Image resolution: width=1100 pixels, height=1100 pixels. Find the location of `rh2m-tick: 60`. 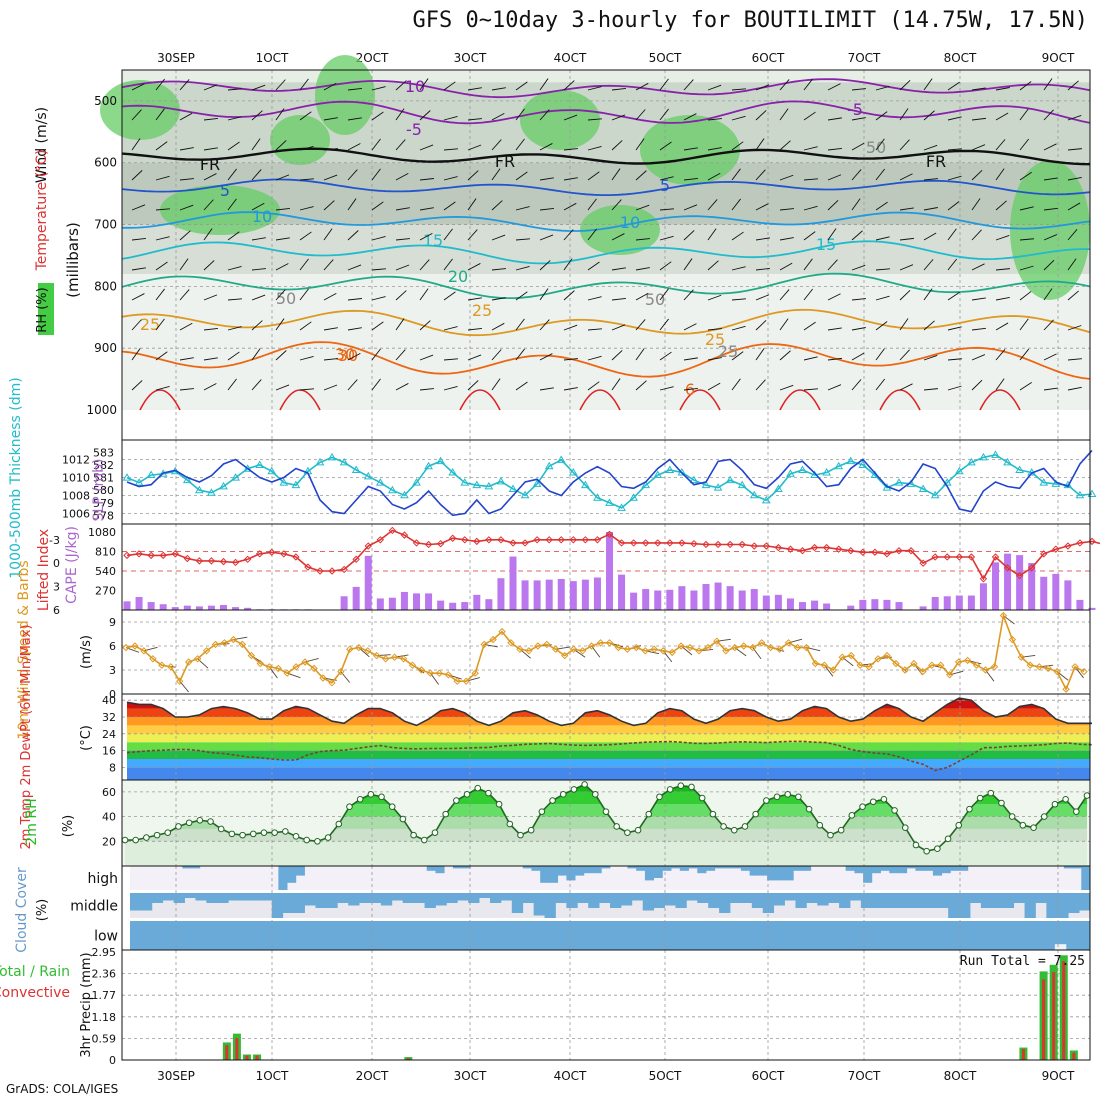

rh2m-tick: 60 is located at coordinates (109, 792).